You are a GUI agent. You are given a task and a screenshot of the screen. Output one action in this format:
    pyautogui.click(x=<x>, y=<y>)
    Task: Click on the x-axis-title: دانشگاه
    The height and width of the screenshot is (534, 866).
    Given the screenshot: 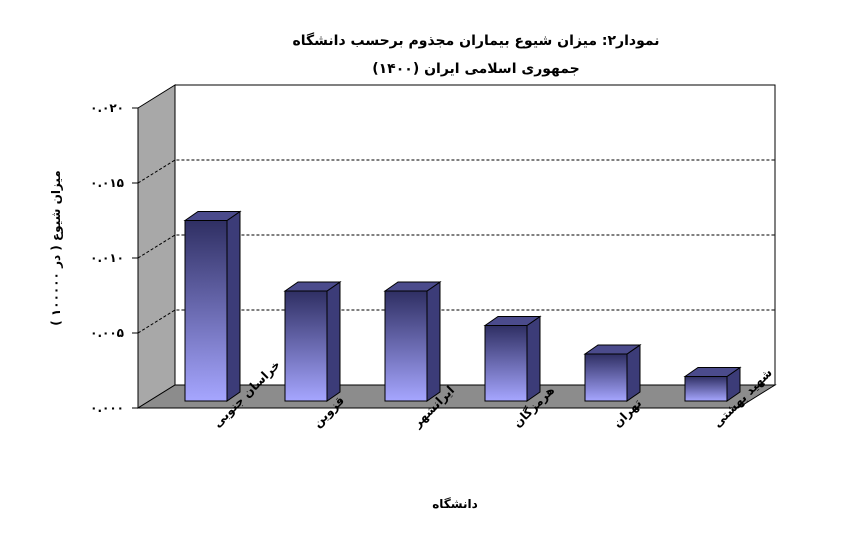 What is the action you would take?
    pyautogui.click(x=455, y=504)
    